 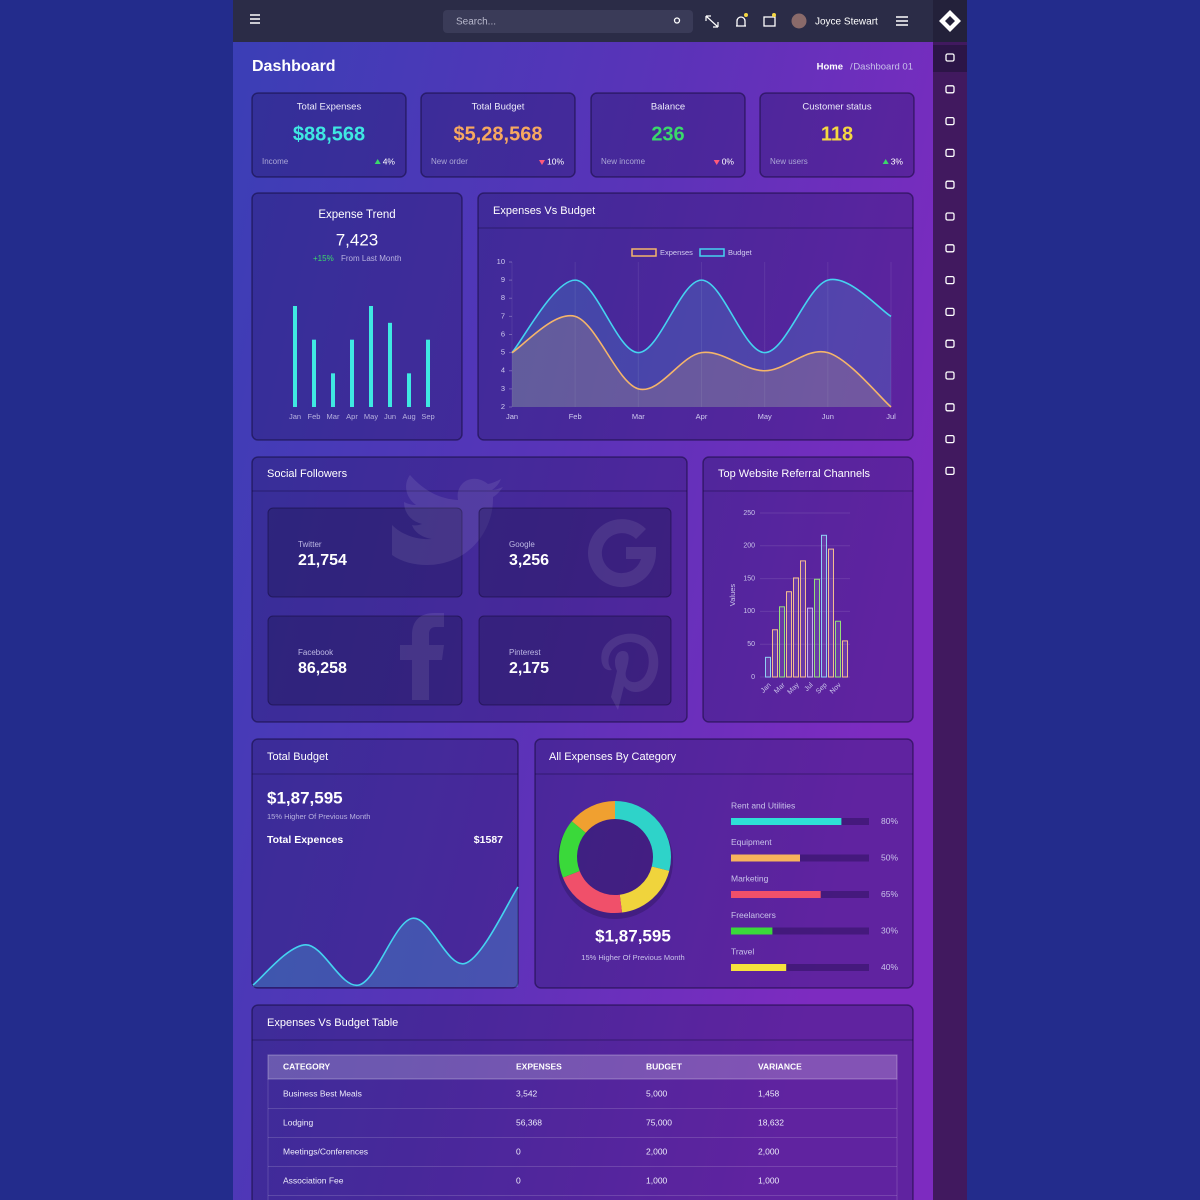 I want to click on stat-value: 118, so click(x=837, y=134).